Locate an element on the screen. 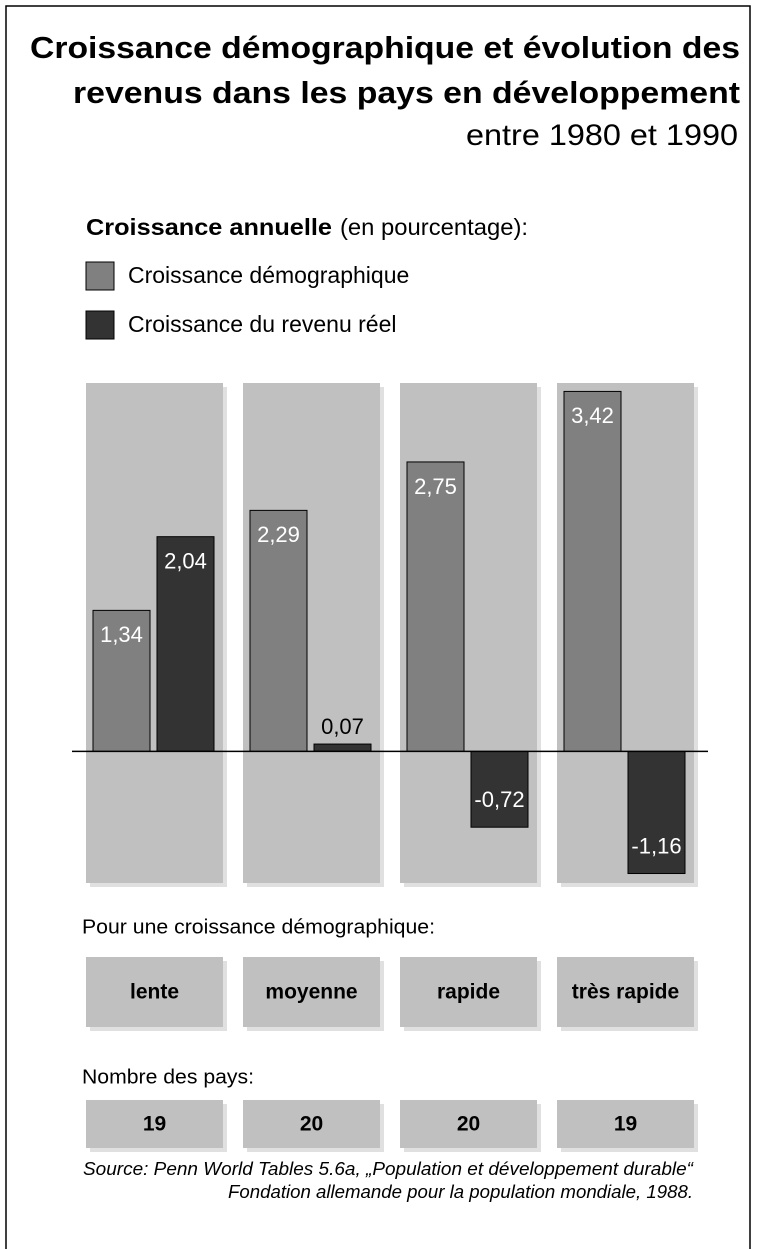  value-label: -1,16 is located at coordinates (656, 845).